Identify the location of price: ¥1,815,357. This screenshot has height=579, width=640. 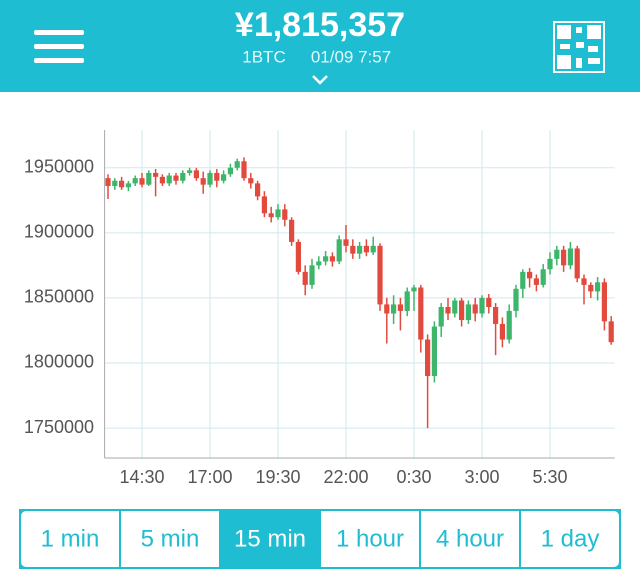
(320, 25).